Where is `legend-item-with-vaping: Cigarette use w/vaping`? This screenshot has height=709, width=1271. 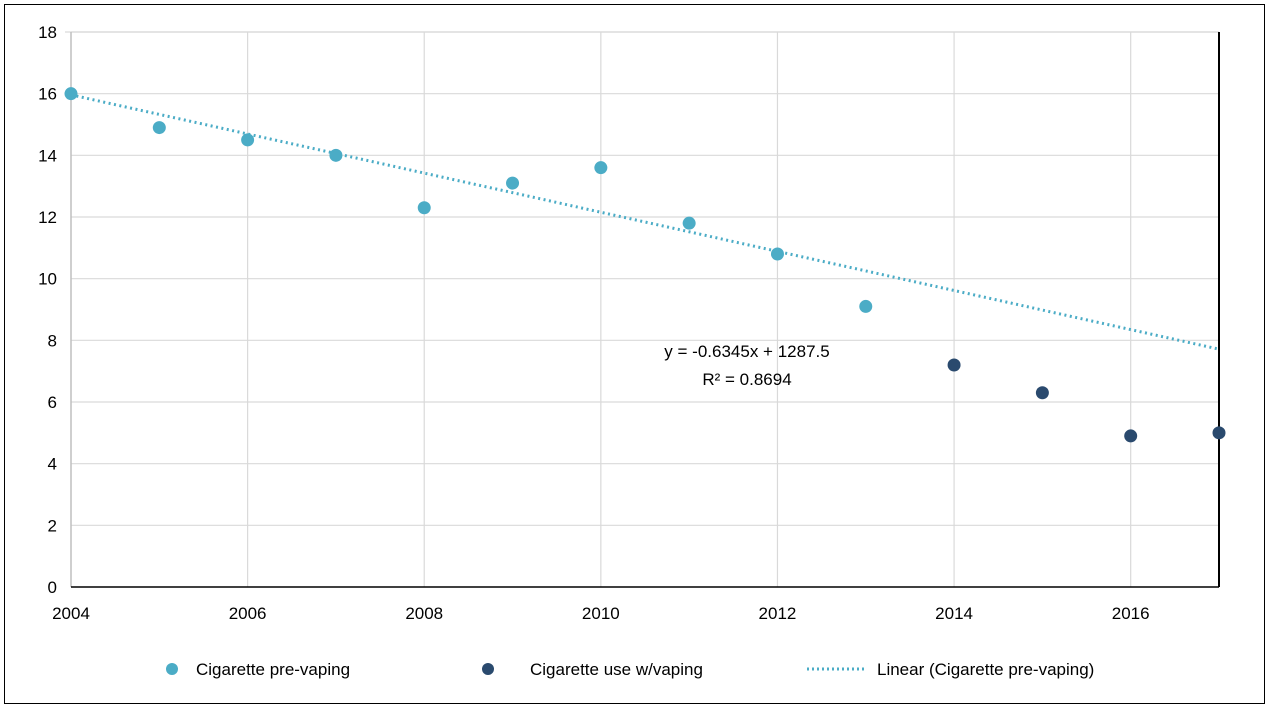
legend-item-with-vaping: Cigarette use w/vaping is located at coordinates (592, 669).